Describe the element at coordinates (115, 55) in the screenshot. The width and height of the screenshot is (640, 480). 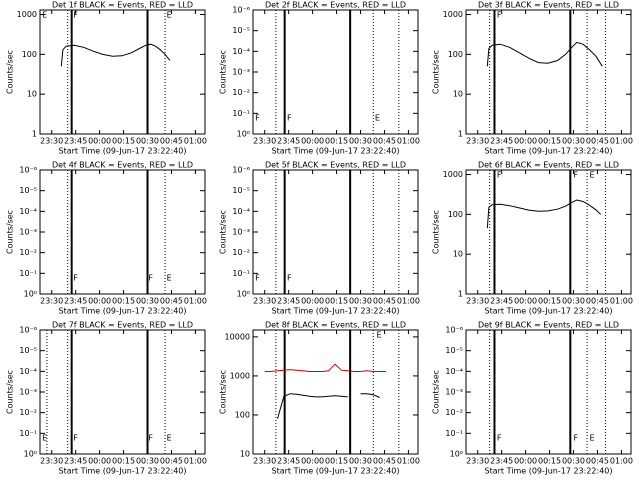
I see `data-line` at that location.